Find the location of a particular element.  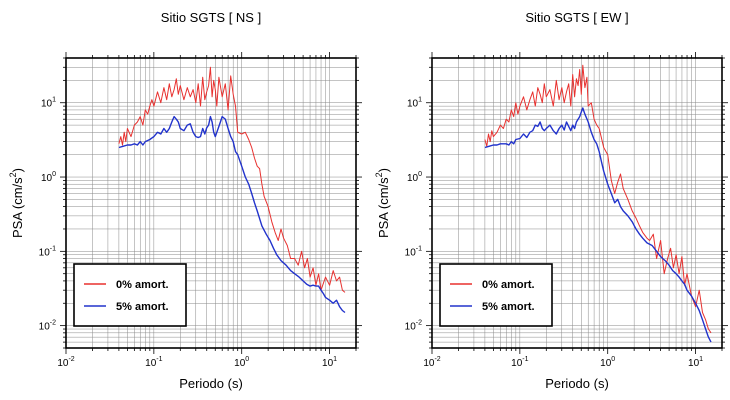

chart-title: Sitio SGTS [ NS ] is located at coordinates (211, 17).